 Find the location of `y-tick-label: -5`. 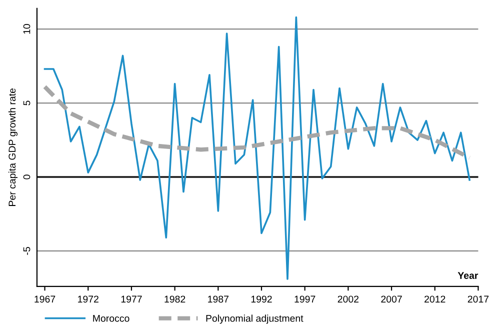

y-tick-label: -5 is located at coordinates (26, 251).